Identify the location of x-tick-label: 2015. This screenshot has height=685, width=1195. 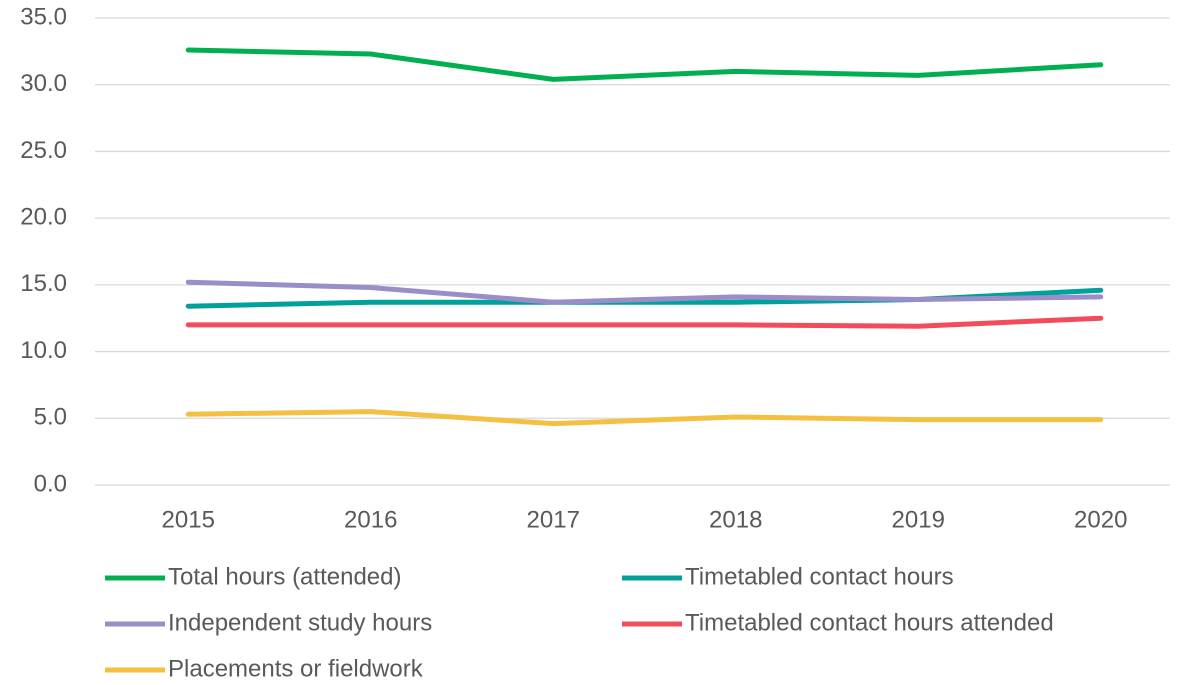
(188, 519).